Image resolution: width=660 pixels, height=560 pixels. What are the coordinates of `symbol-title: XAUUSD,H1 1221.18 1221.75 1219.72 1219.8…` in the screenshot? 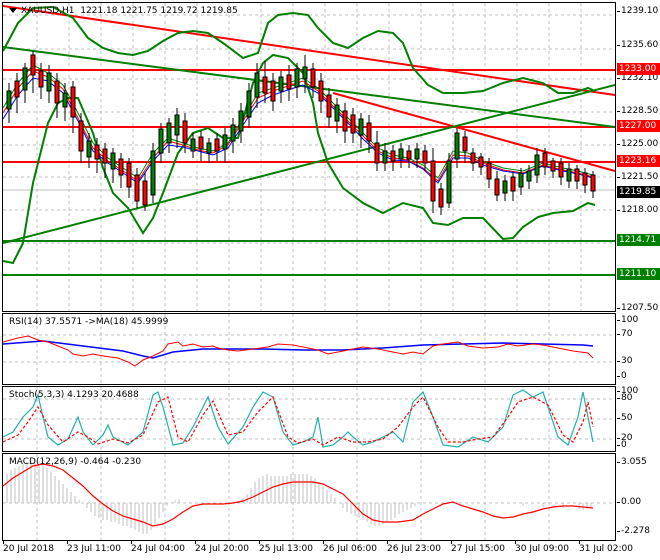 It's located at (123, 11).